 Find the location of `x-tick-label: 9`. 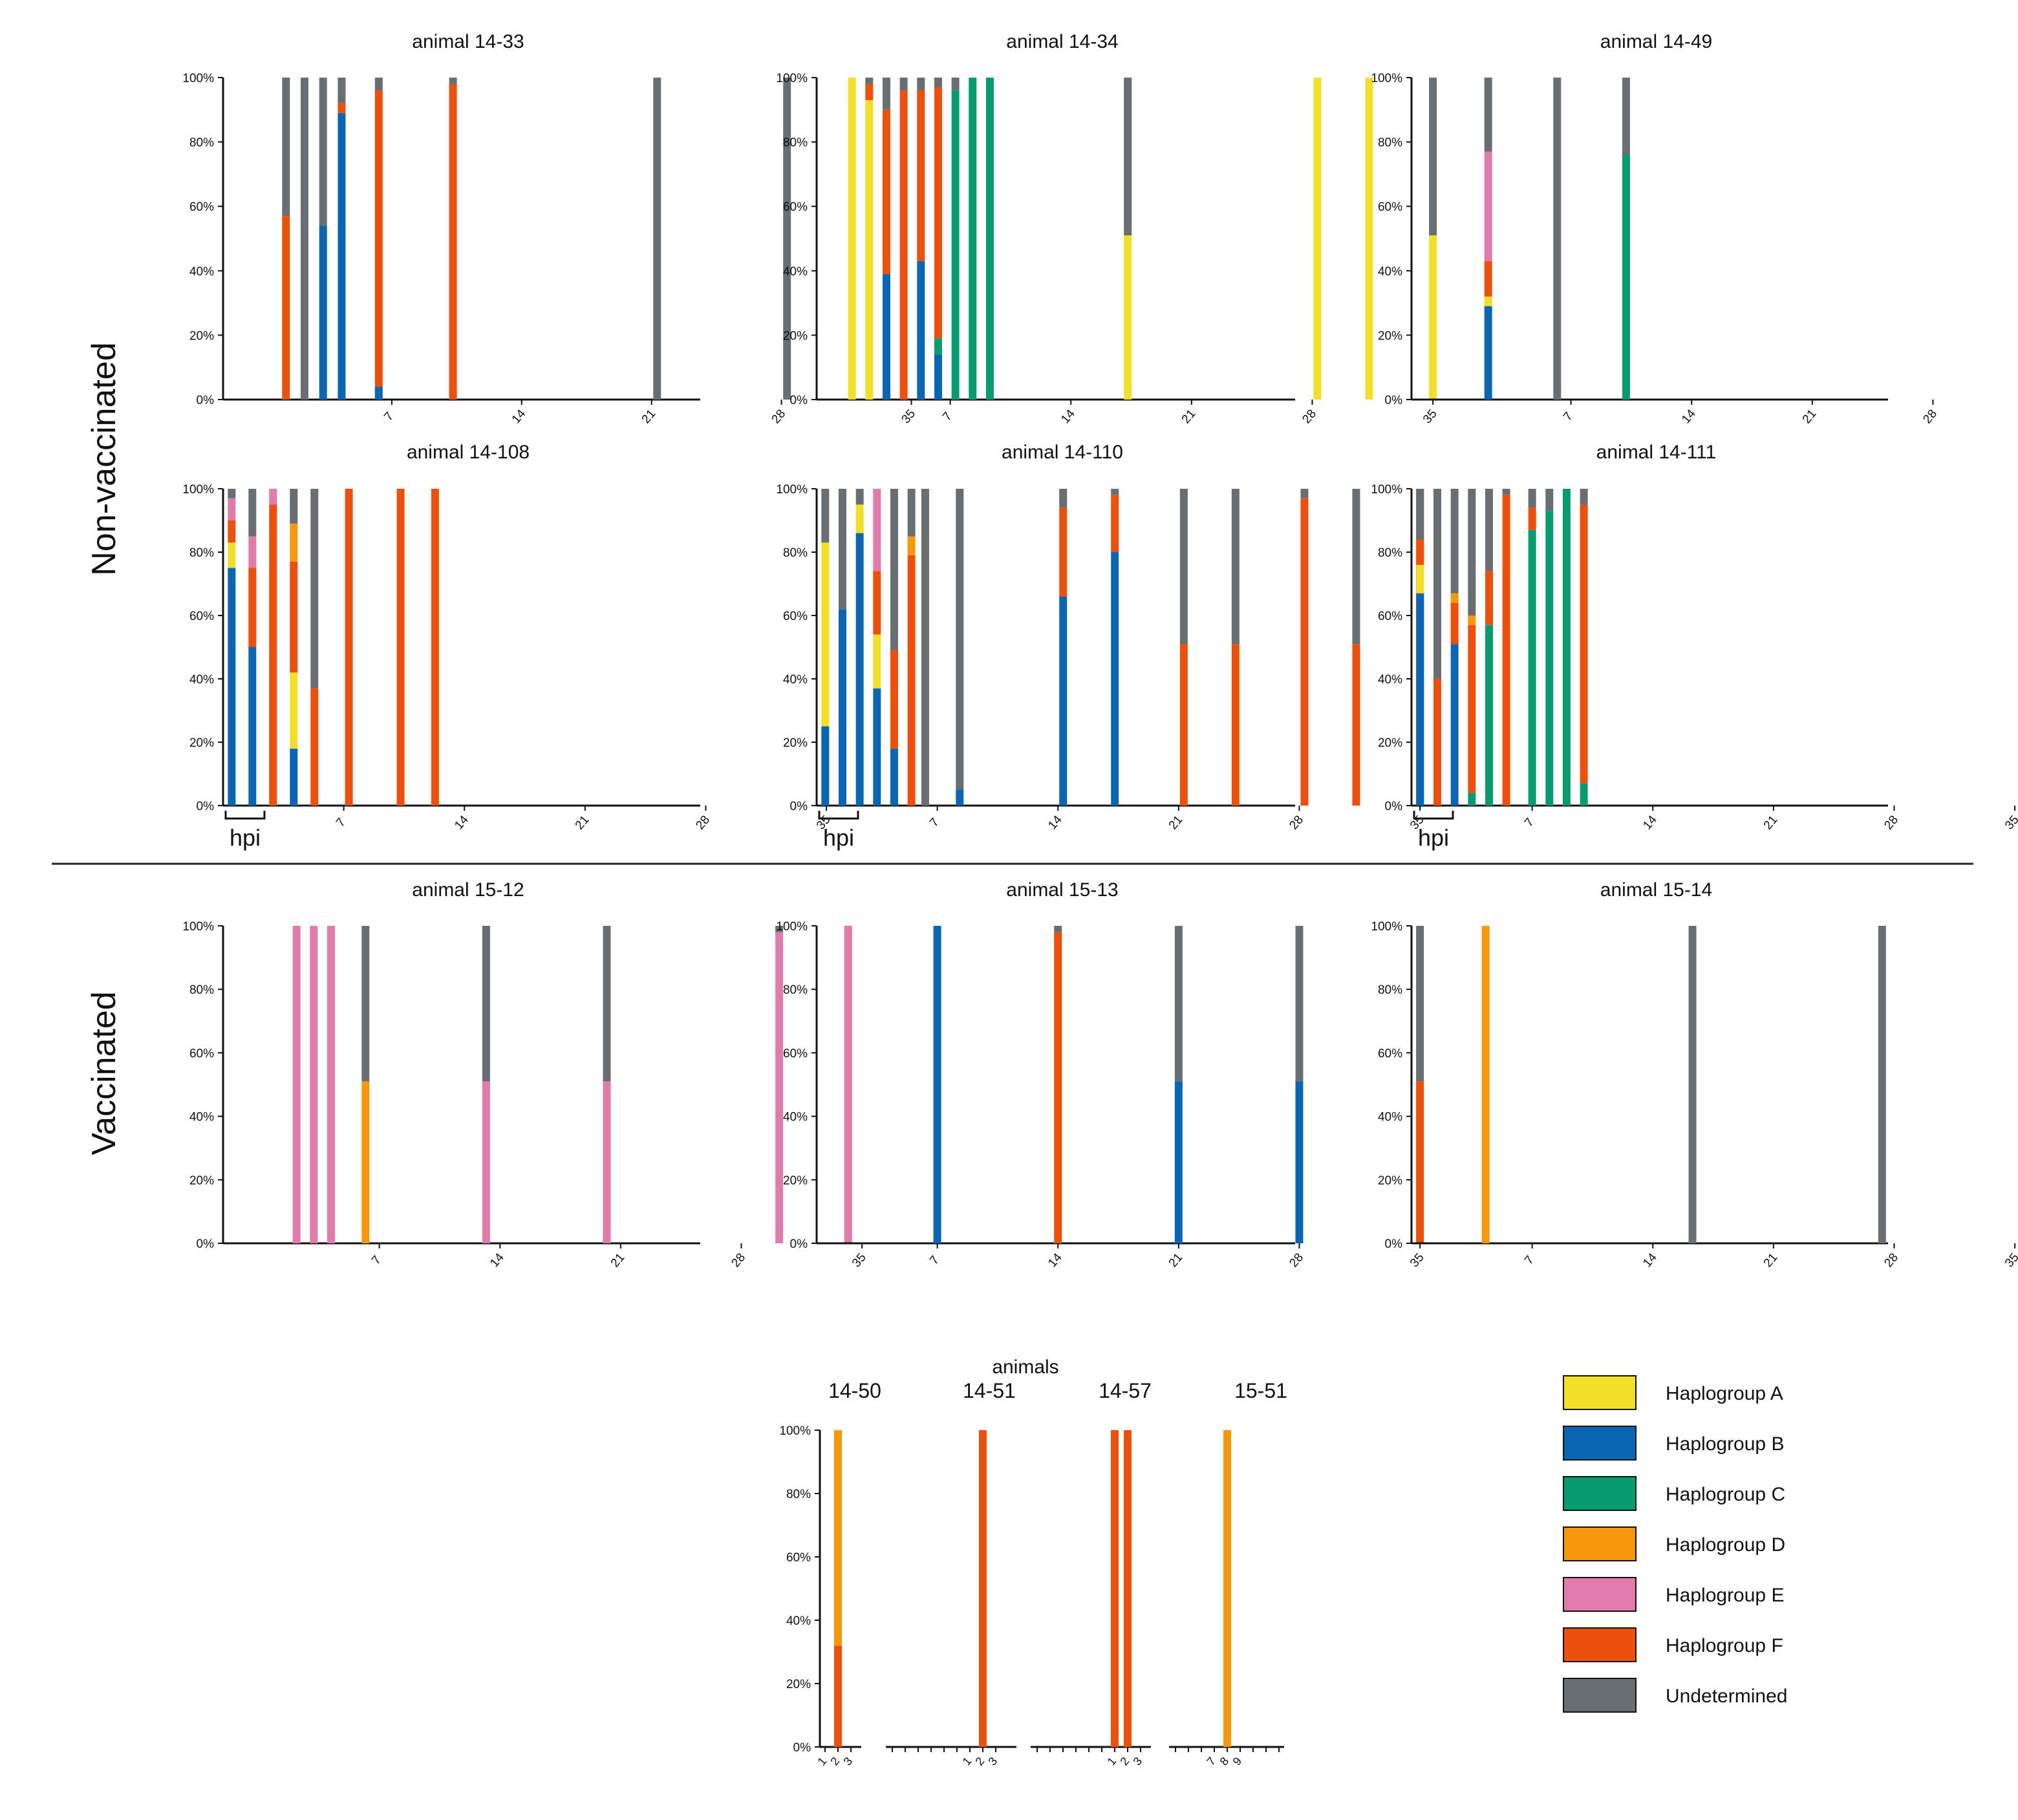

x-tick-label: 9 is located at coordinates (1237, 1761).